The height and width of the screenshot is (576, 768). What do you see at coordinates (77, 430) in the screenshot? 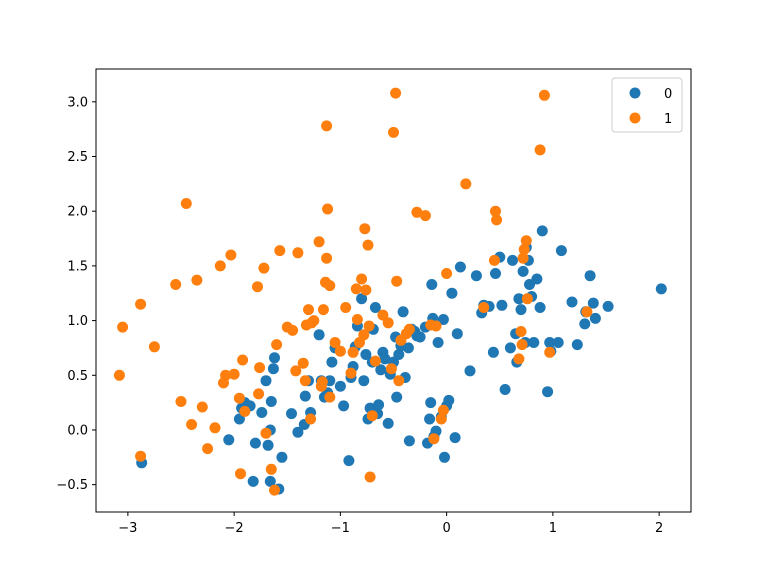
I see `y-tick-label: 0.0` at bounding box center [77, 430].